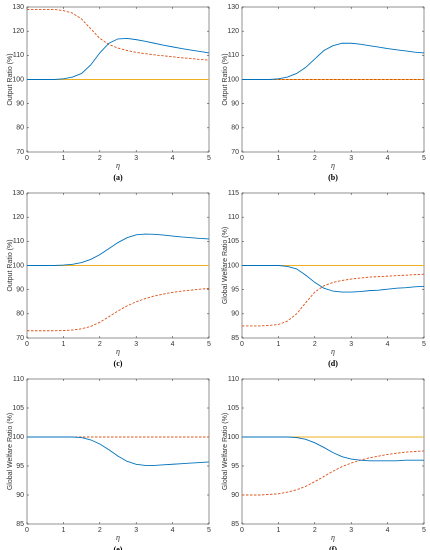 This screenshot has height=550, width=430. What do you see at coordinates (118, 177) in the screenshot?
I see `caption: (a)` at bounding box center [118, 177].